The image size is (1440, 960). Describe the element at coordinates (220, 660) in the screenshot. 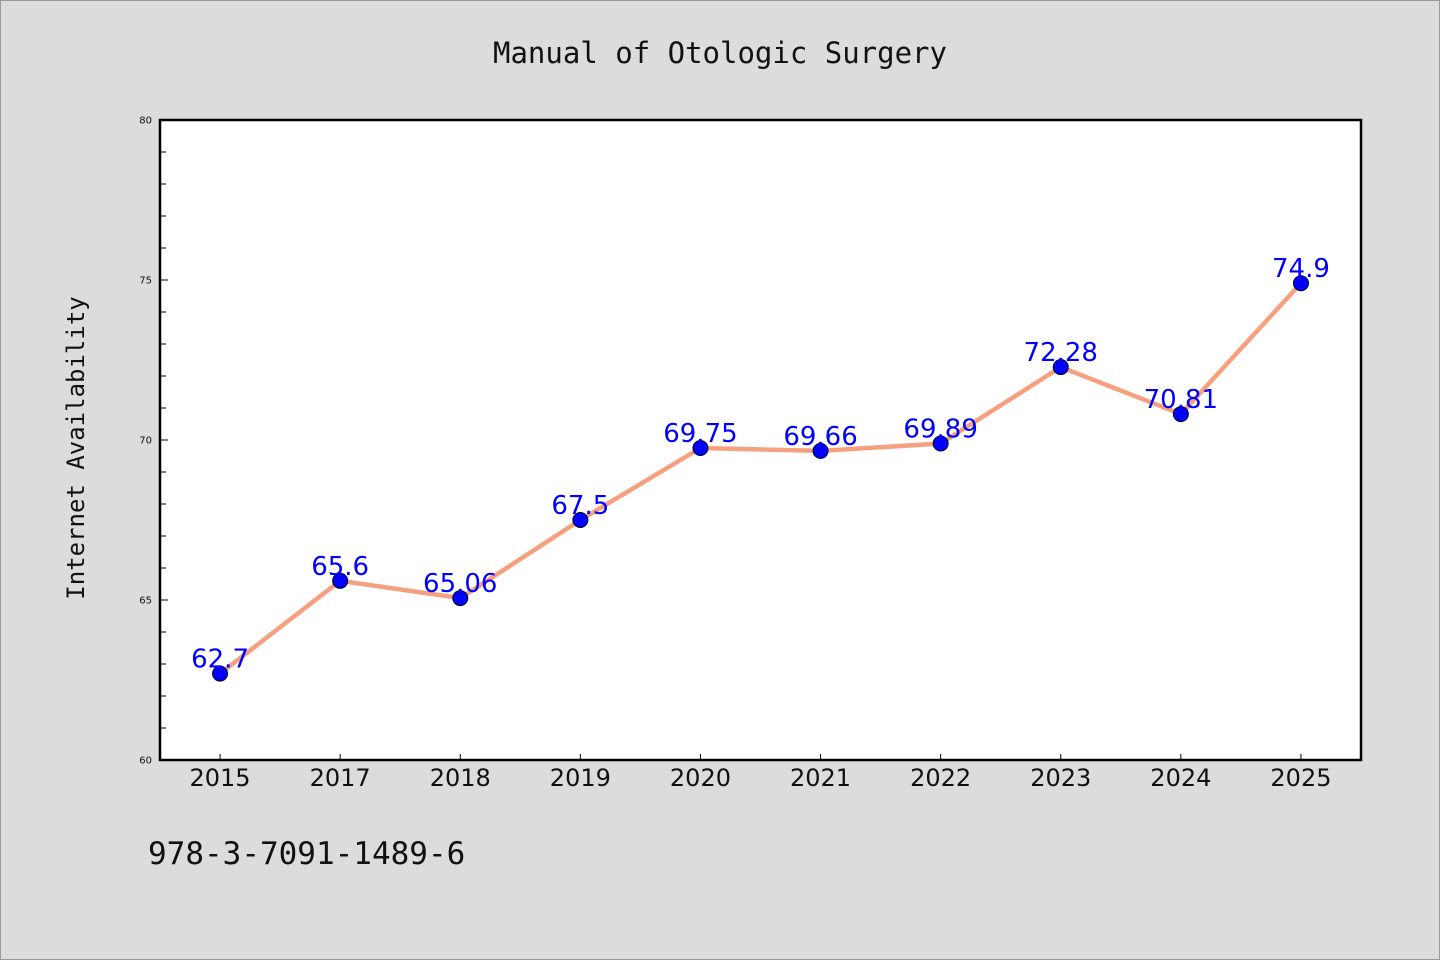

I see `data-label: 62.7` at that location.